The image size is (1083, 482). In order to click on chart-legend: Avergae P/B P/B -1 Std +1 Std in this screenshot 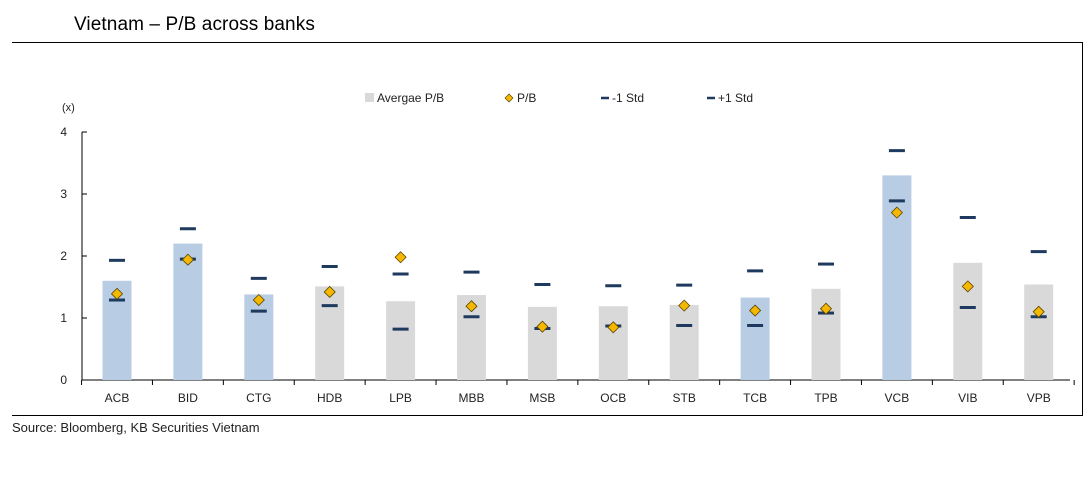, I will do `click(559, 98)`.